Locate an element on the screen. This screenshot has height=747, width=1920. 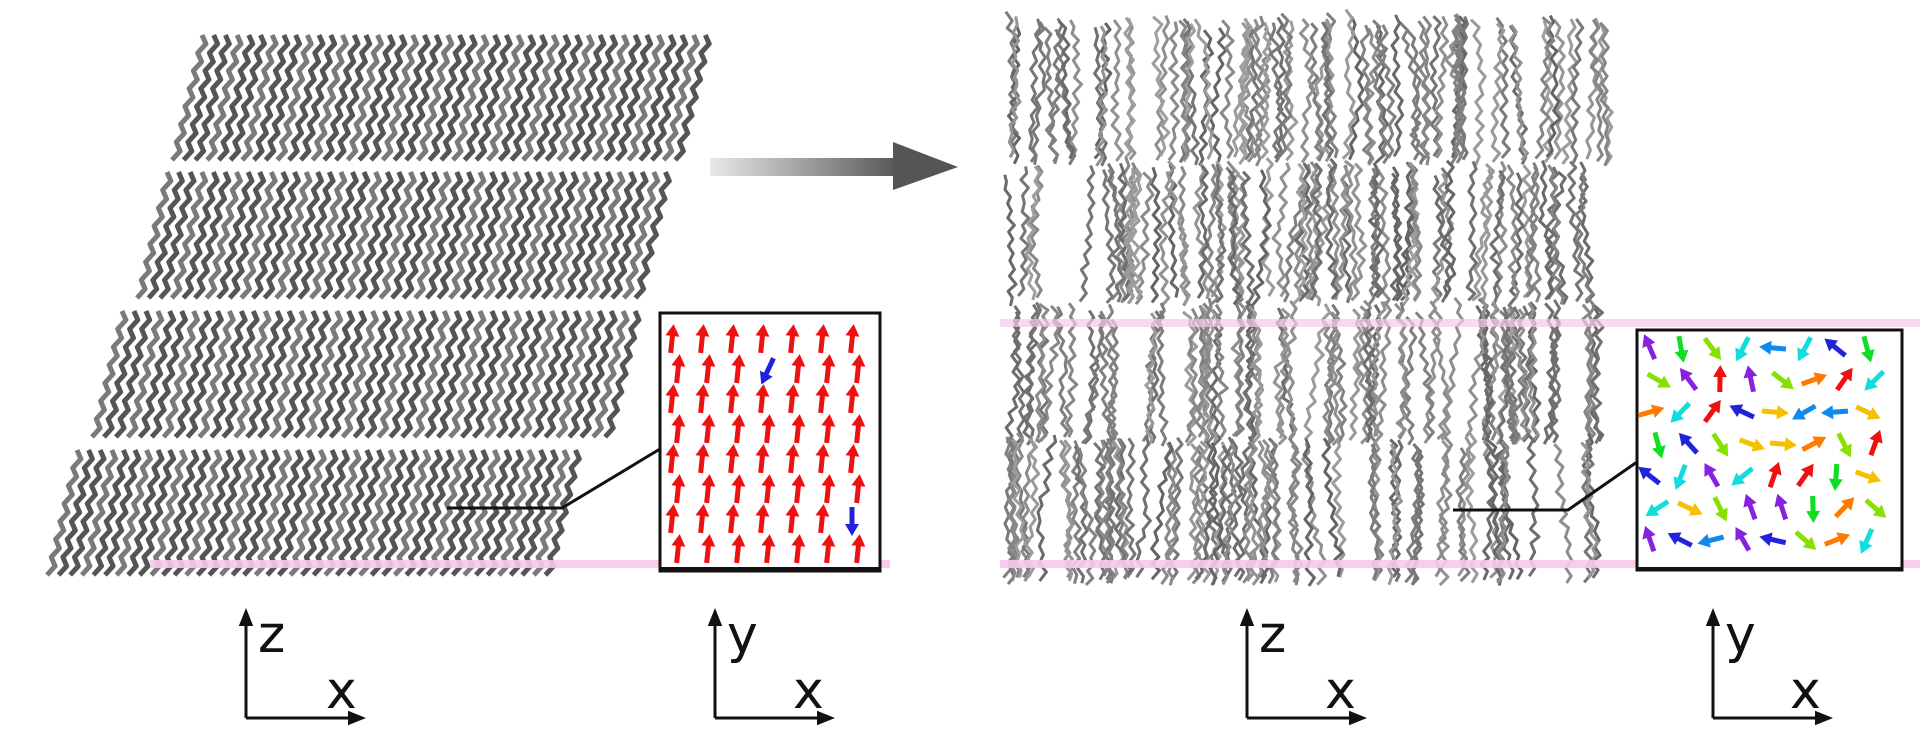
ordered-inset is located at coordinates (770, 442).